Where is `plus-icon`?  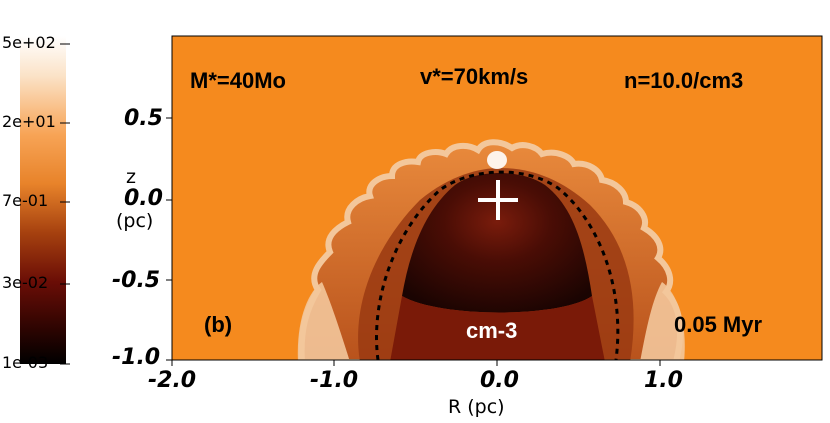 plus-icon is located at coordinates (498, 200).